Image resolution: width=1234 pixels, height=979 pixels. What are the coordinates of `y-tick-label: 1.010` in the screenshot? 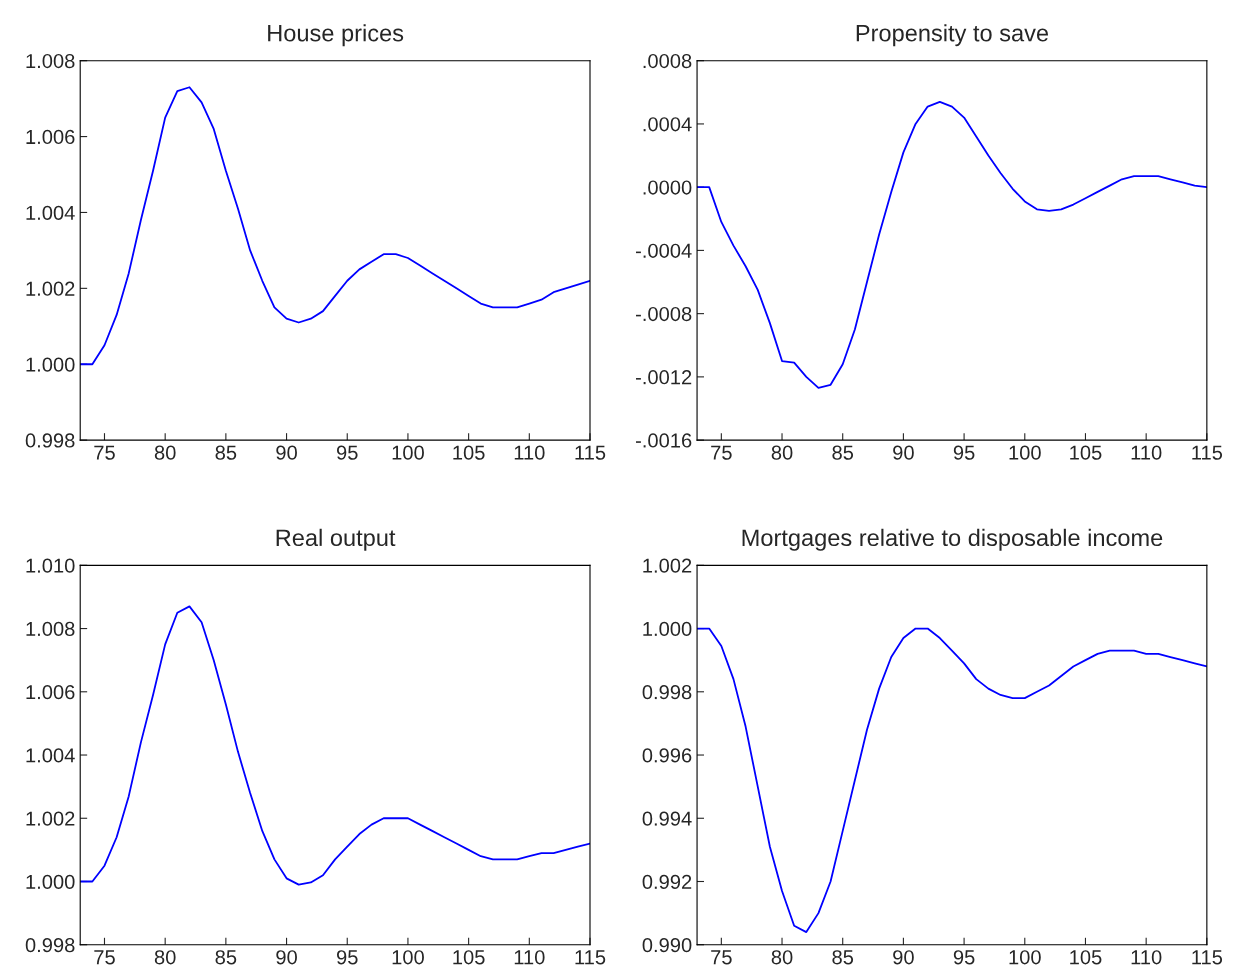 It's located at (50, 565).